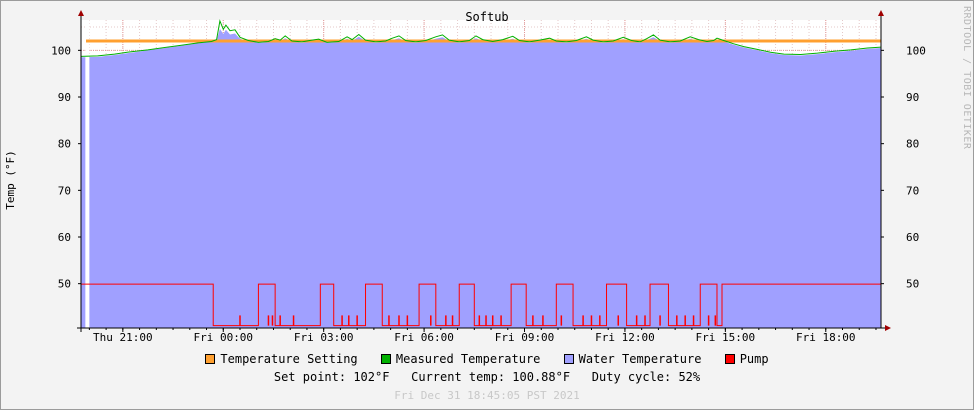 The width and height of the screenshot is (974, 410). I want to click on x-tick-label: Fri 09:00, so click(525, 337).